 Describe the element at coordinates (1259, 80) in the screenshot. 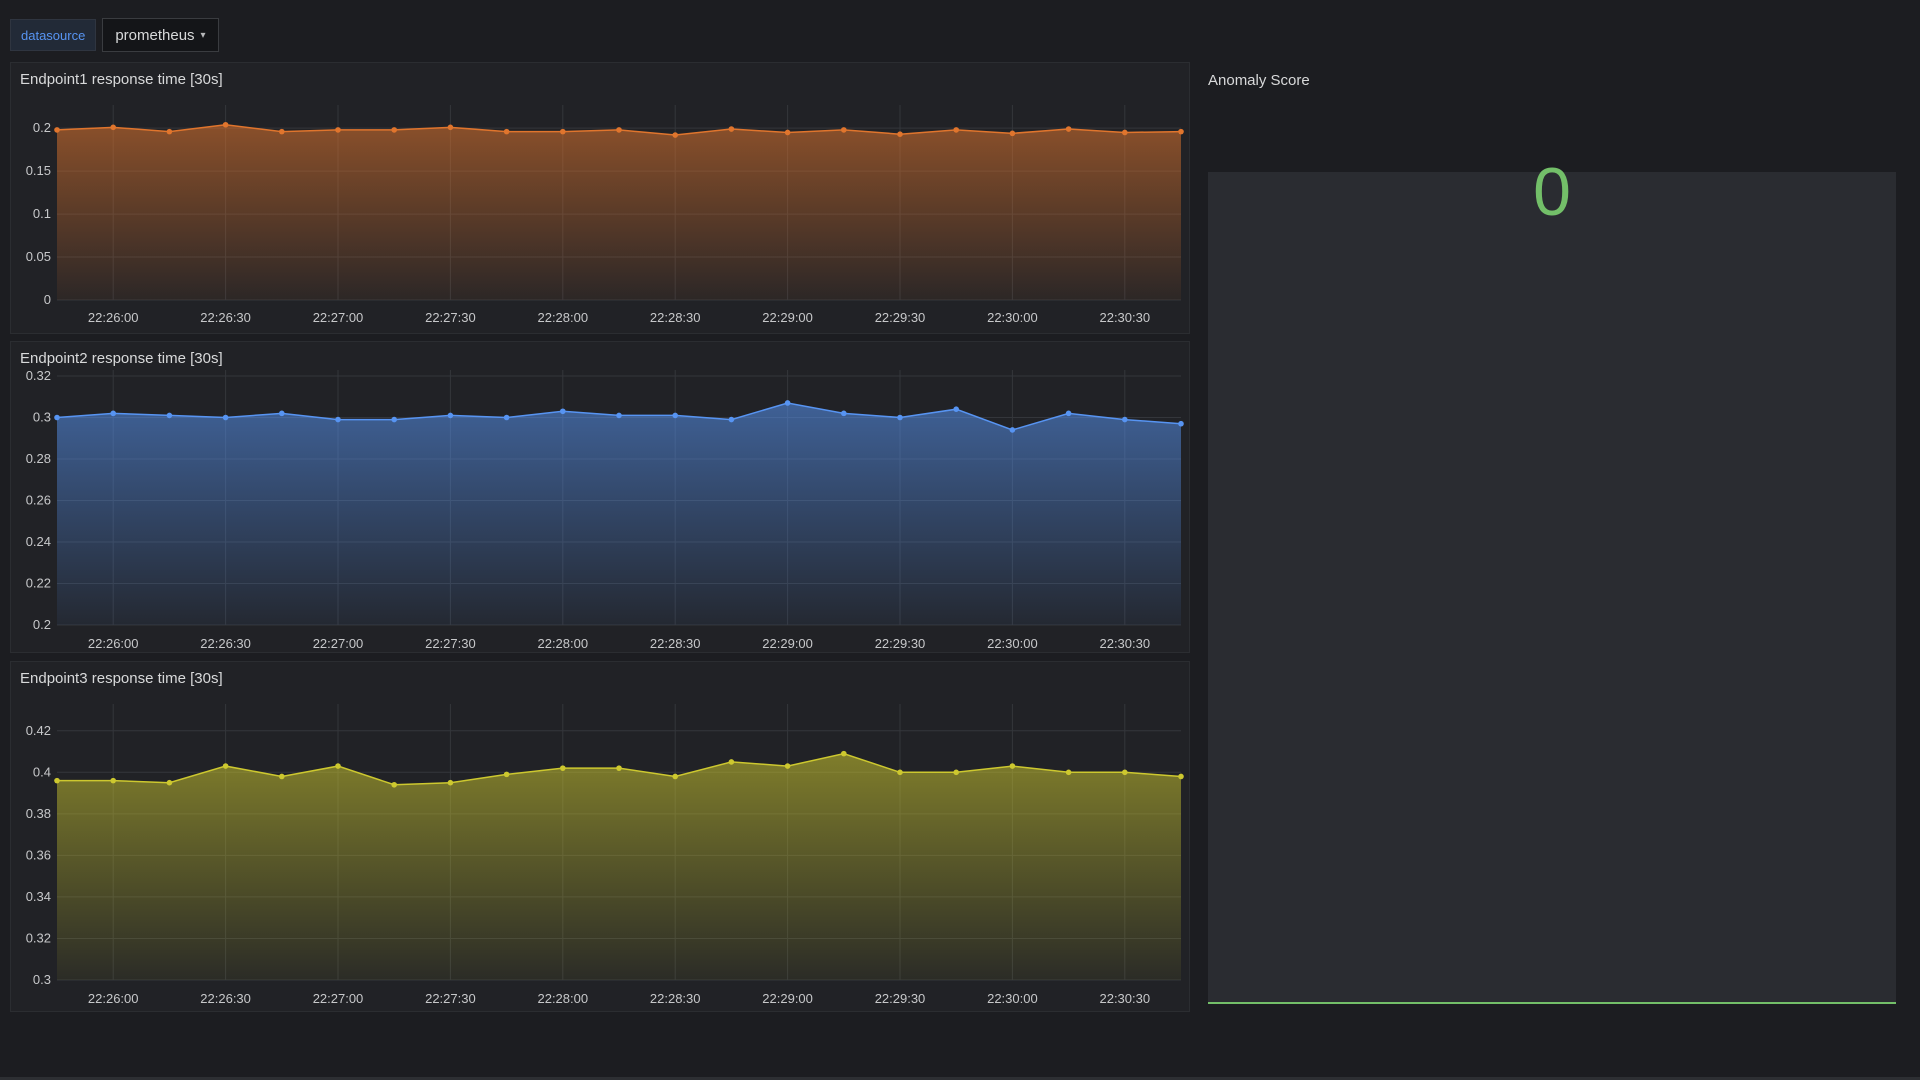

I see `panel-title: Anomaly Score` at that location.